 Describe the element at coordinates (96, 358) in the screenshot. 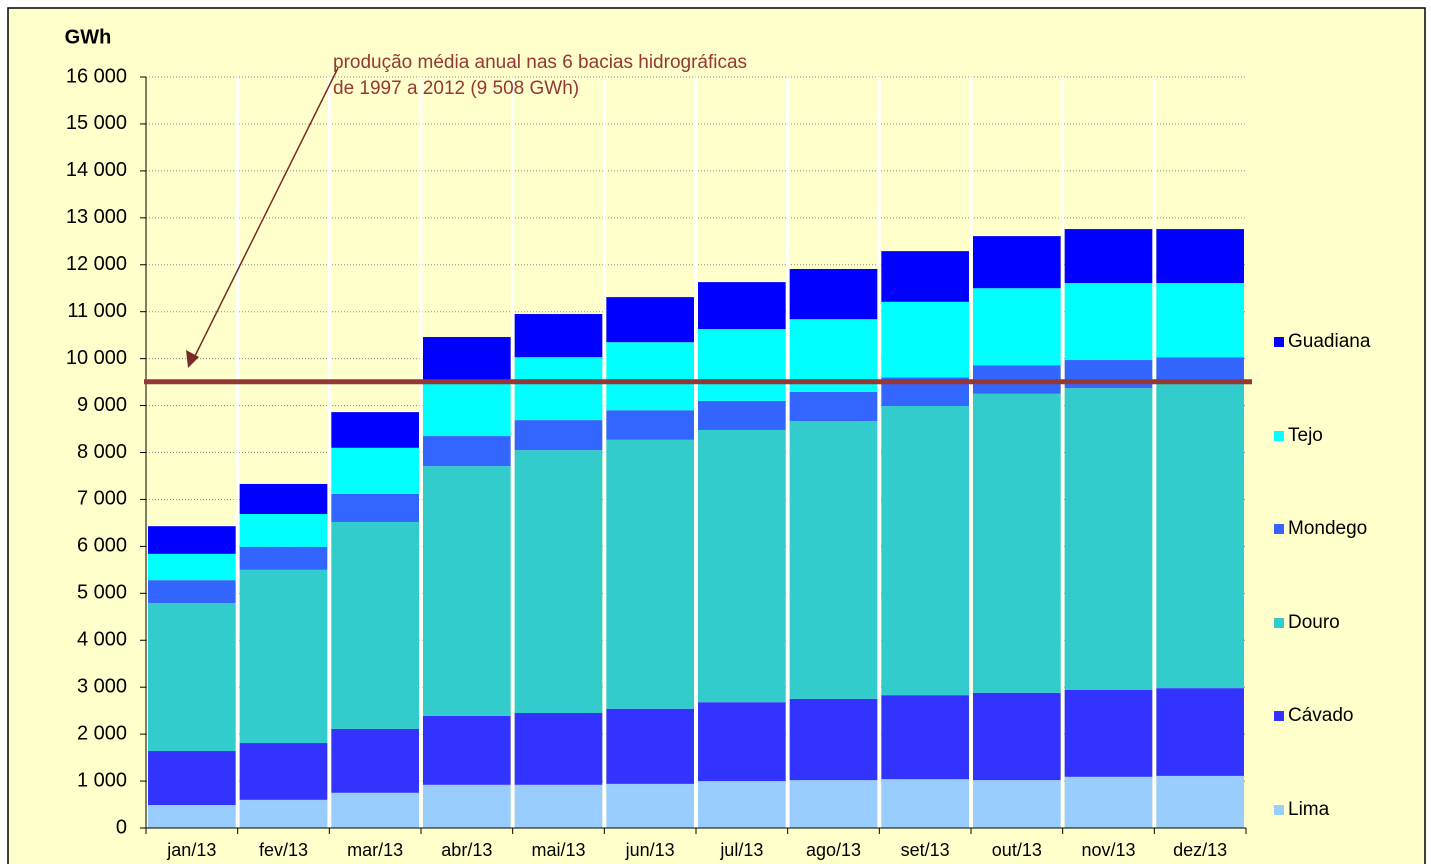

I see `y-tick-label: 10 000` at that location.